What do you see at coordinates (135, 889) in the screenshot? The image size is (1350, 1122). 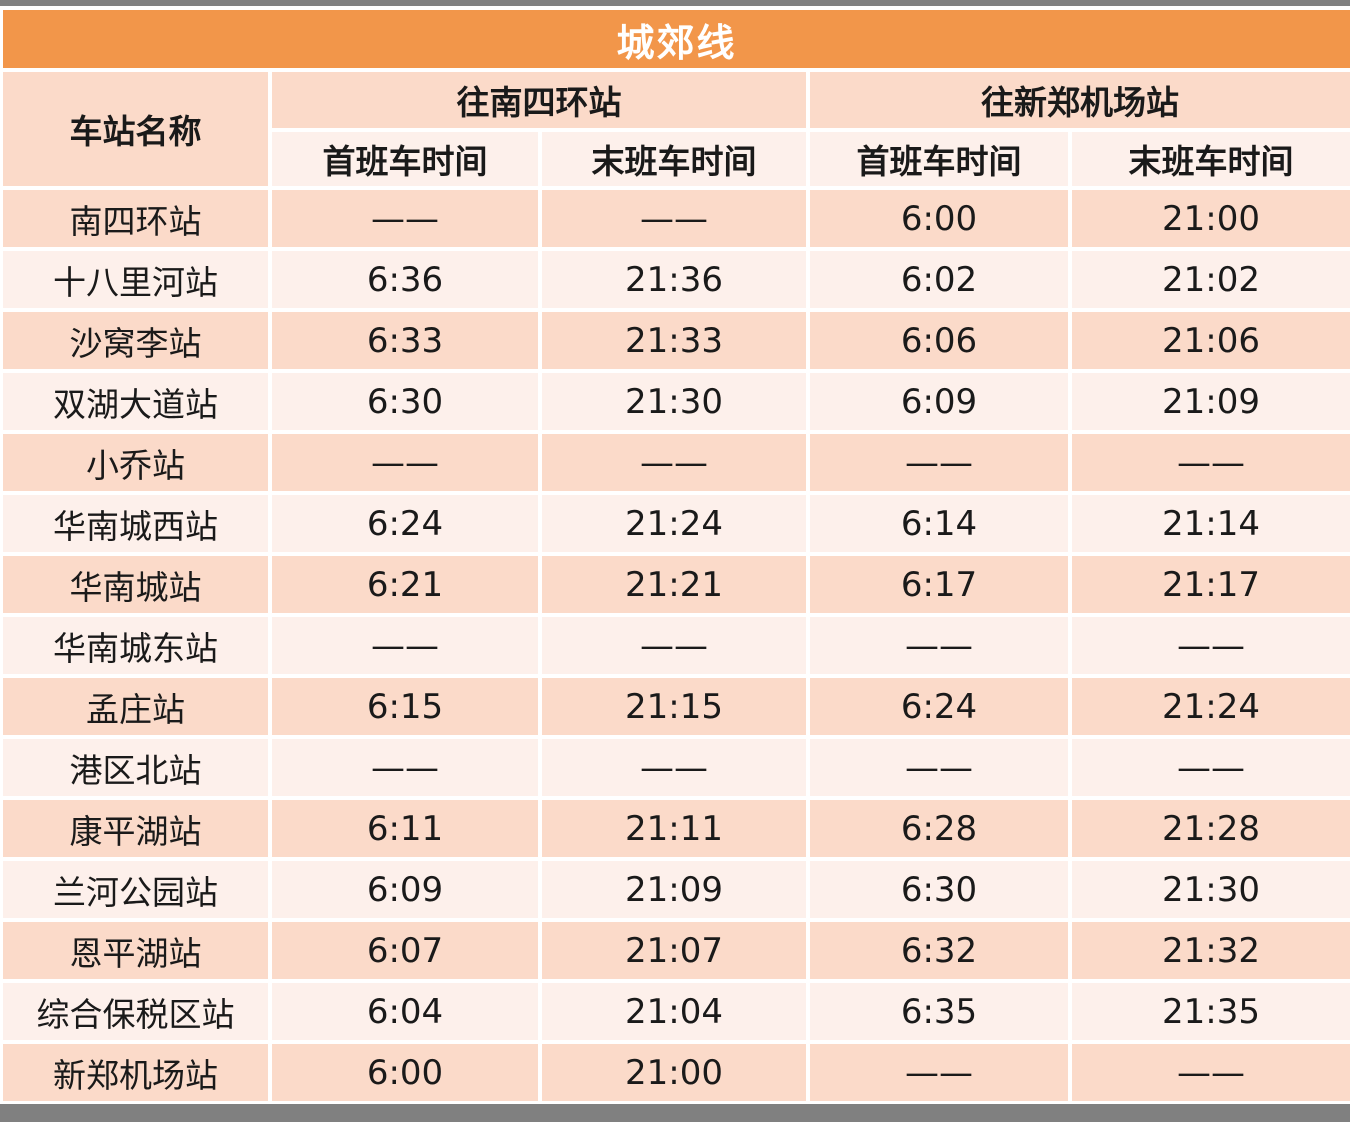 I see `station-cell: 兰河公园站` at bounding box center [135, 889].